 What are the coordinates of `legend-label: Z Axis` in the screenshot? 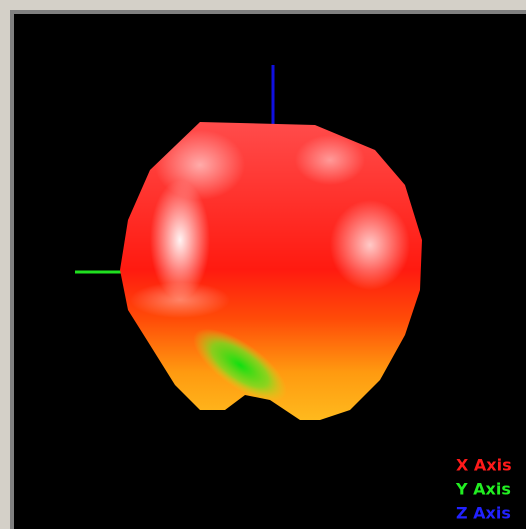 It's located at (483, 513).